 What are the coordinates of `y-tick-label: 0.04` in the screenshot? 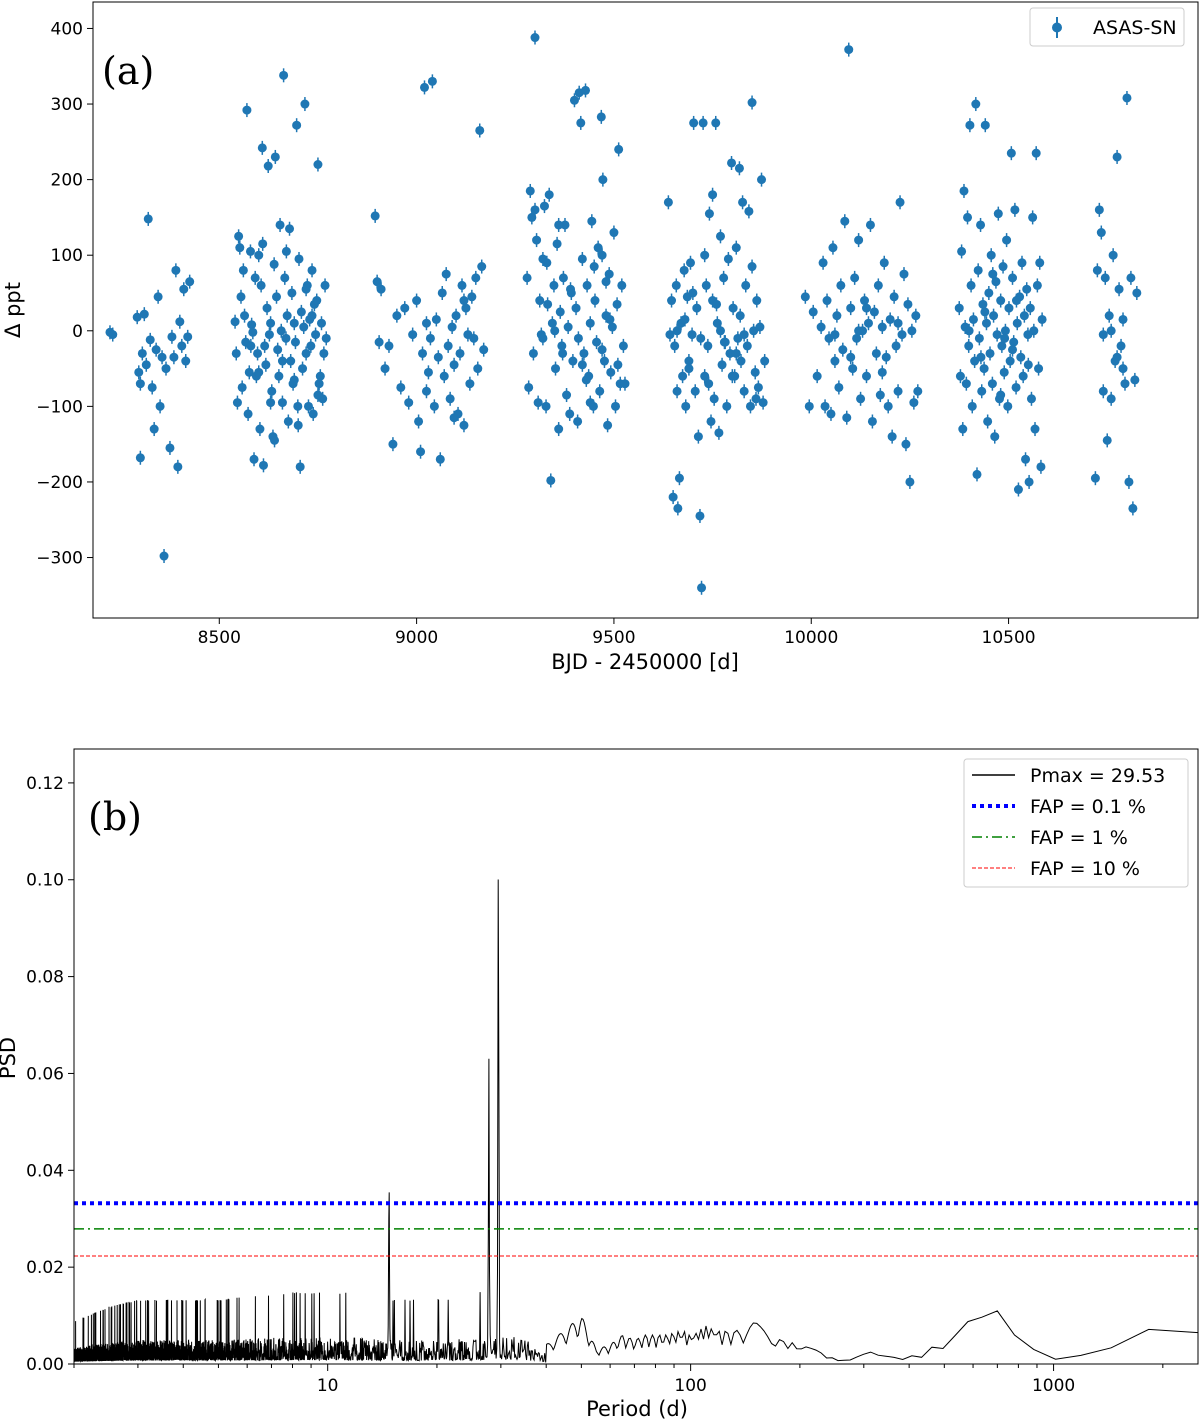 It's located at (45, 1171).